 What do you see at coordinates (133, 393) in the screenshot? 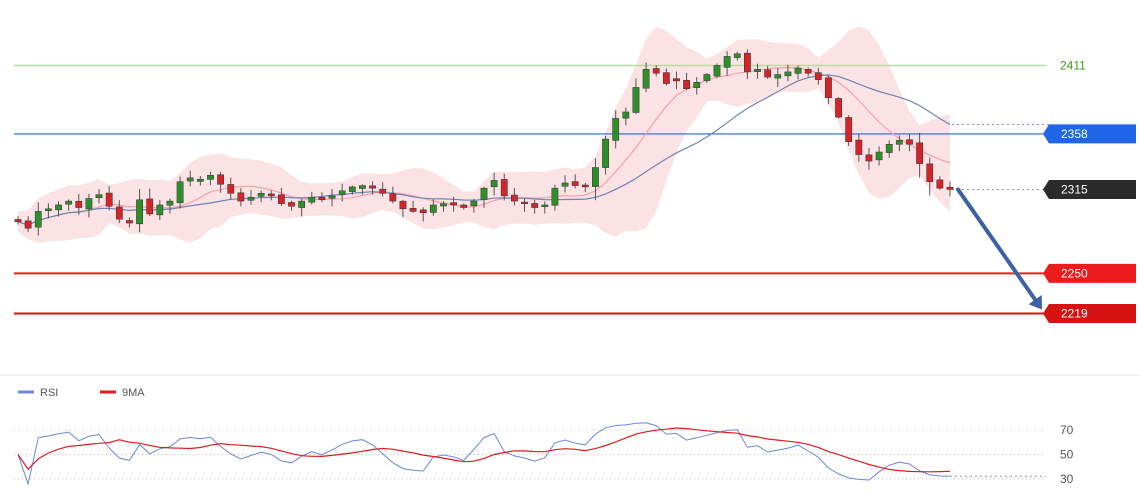
I see `legend-label-9ma: 9MA` at bounding box center [133, 393].